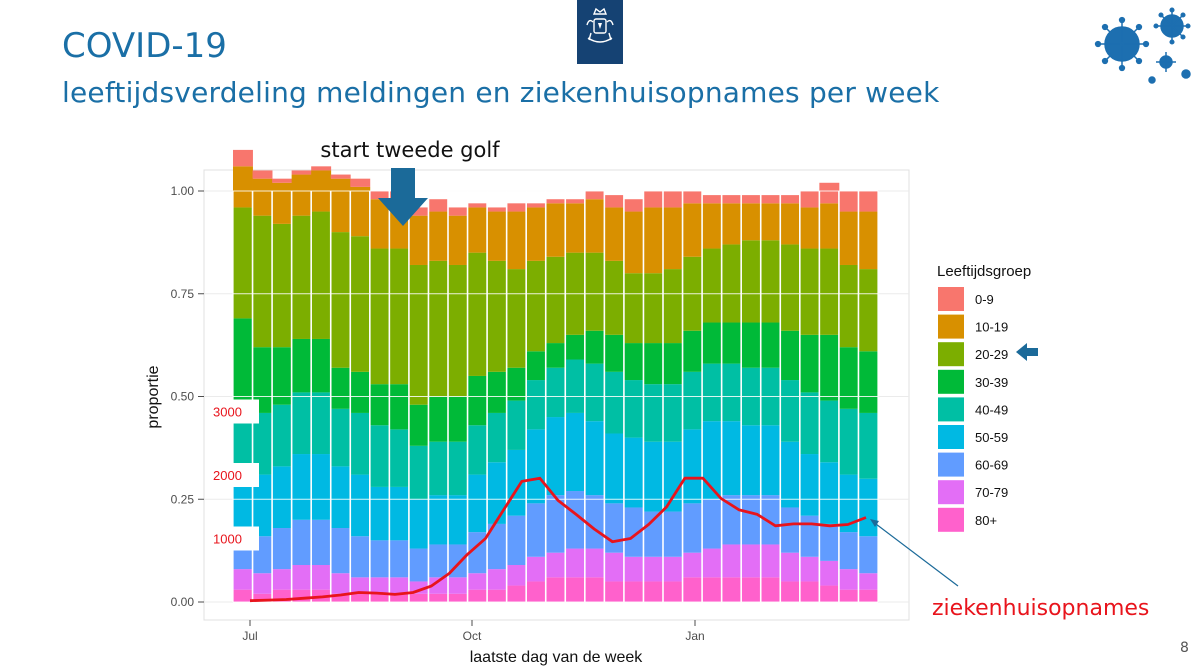 This screenshot has width=1200, height=672. What do you see at coordinates (984, 271) in the screenshot?
I see `legend-title: Leeftijdsgroep` at bounding box center [984, 271].